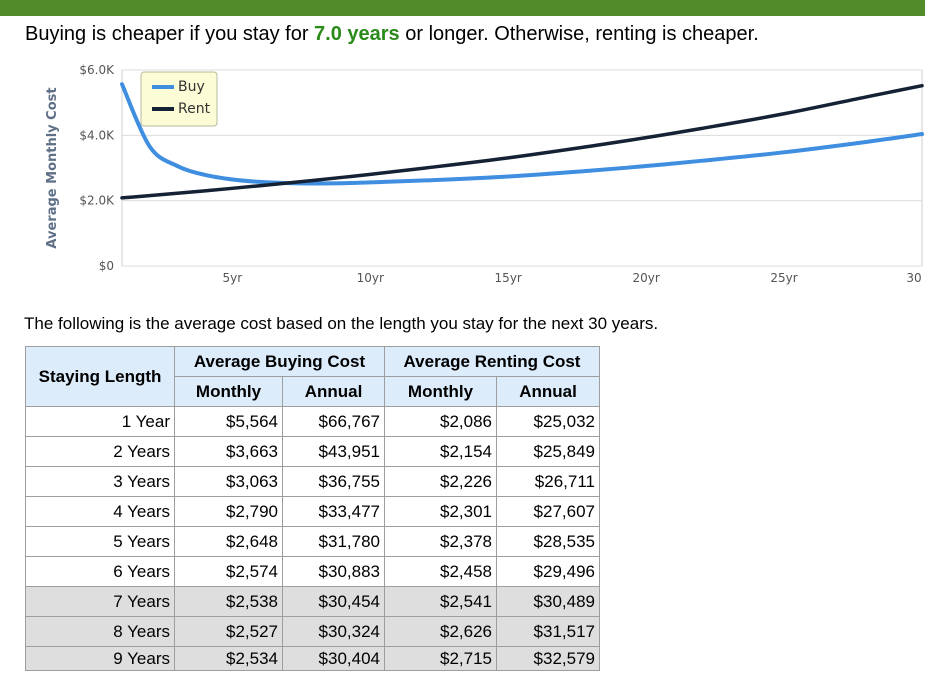  I want to click on cell-cost-value: $30,489, so click(548, 601).